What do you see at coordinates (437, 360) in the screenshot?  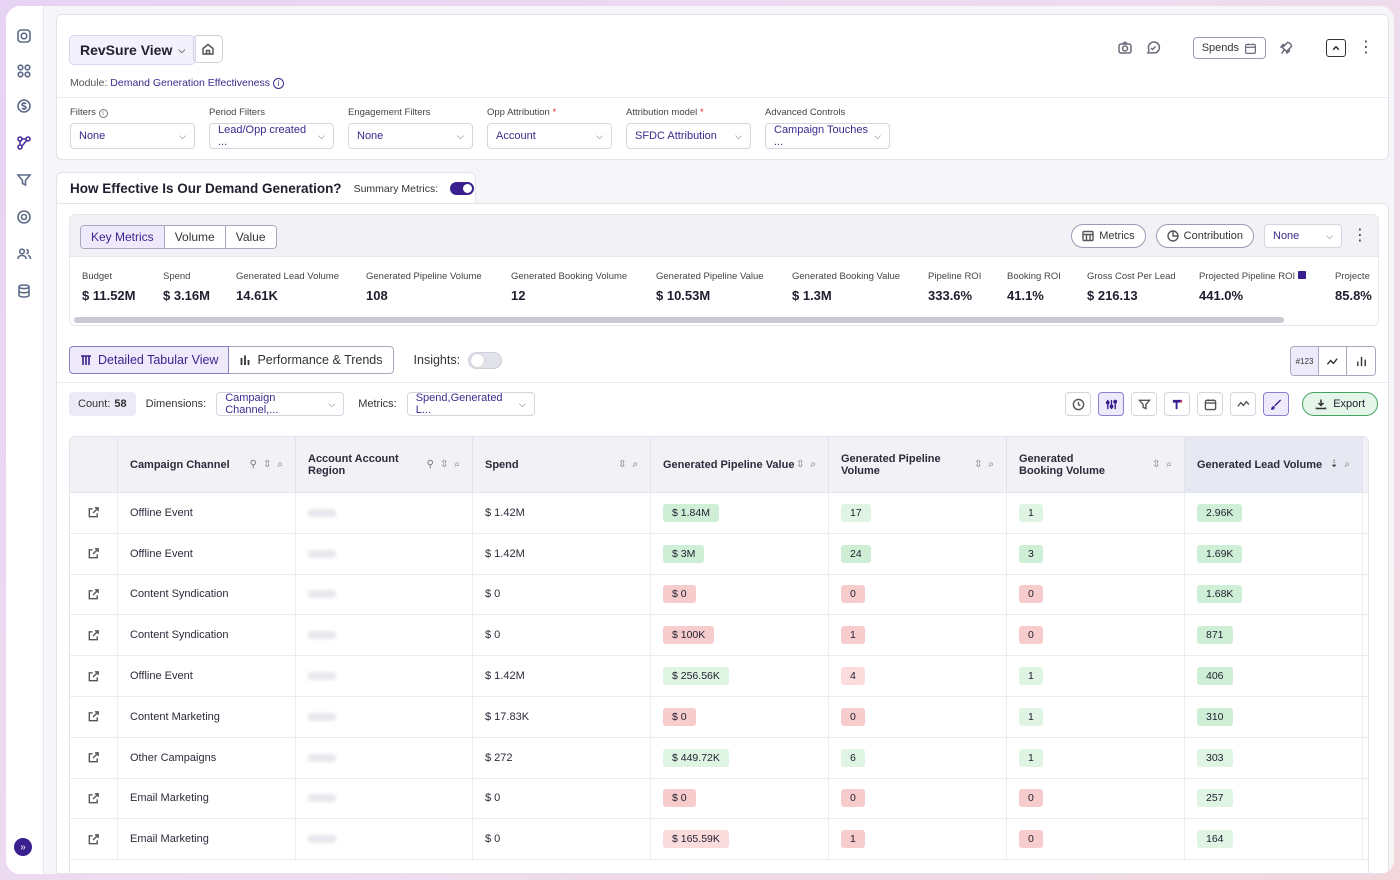 I see `insights-label: Insights:` at bounding box center [437, 360].